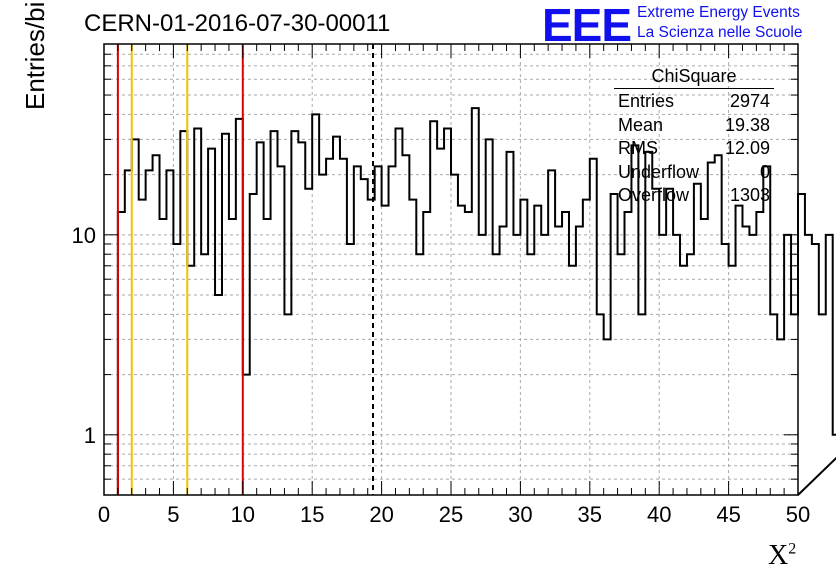 Image resolution: width=836 pixels, height=572 pixels. Describe the element at coordinates (728, 514) in the screenshot. I see `x-tick-label: 45` at that location.